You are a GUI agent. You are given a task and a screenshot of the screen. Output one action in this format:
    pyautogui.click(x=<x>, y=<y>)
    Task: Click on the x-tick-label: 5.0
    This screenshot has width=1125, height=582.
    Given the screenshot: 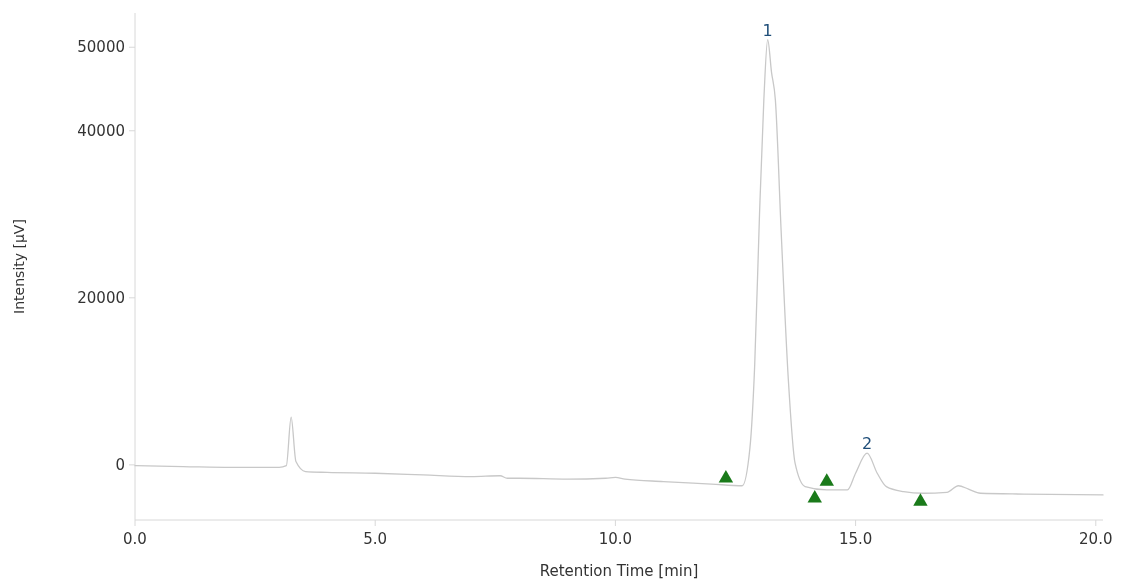 What is the action you would take?
    pyautogui.click(x=375, y=539)
    